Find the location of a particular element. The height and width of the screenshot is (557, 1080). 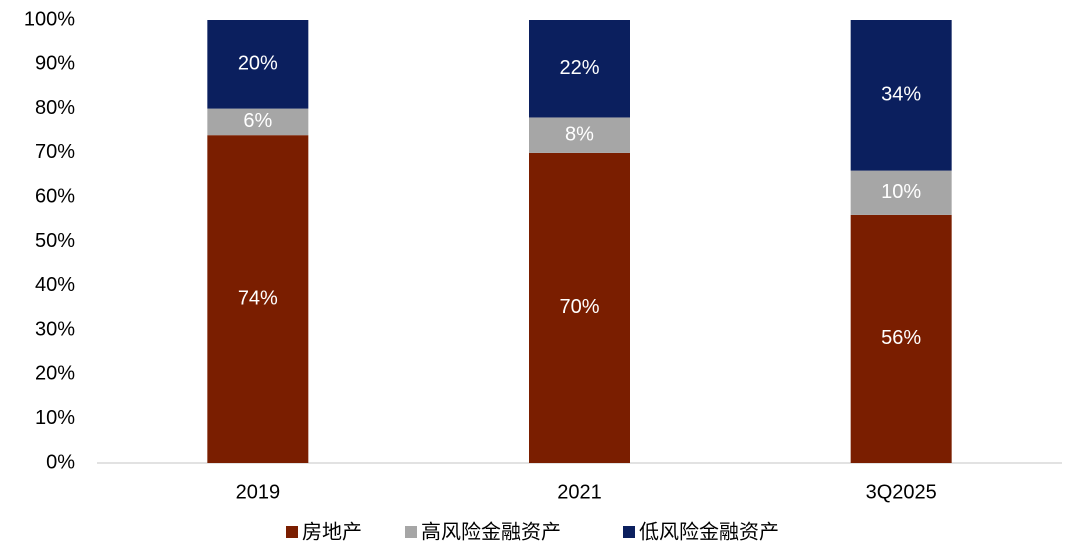

data-label: 6% is located at coordinates (257, 121).